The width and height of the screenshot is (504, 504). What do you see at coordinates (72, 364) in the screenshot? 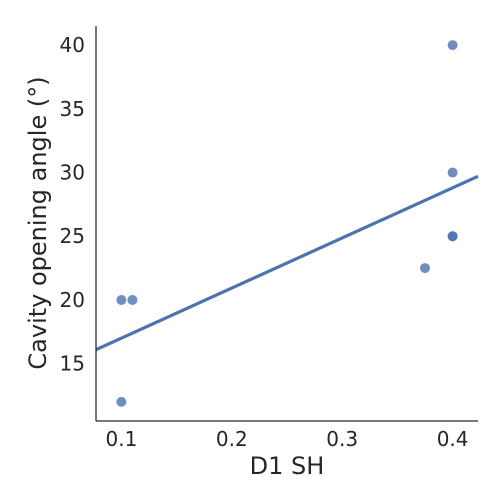
I see `y-tick-label: 15` at bounding box center [72, 364].